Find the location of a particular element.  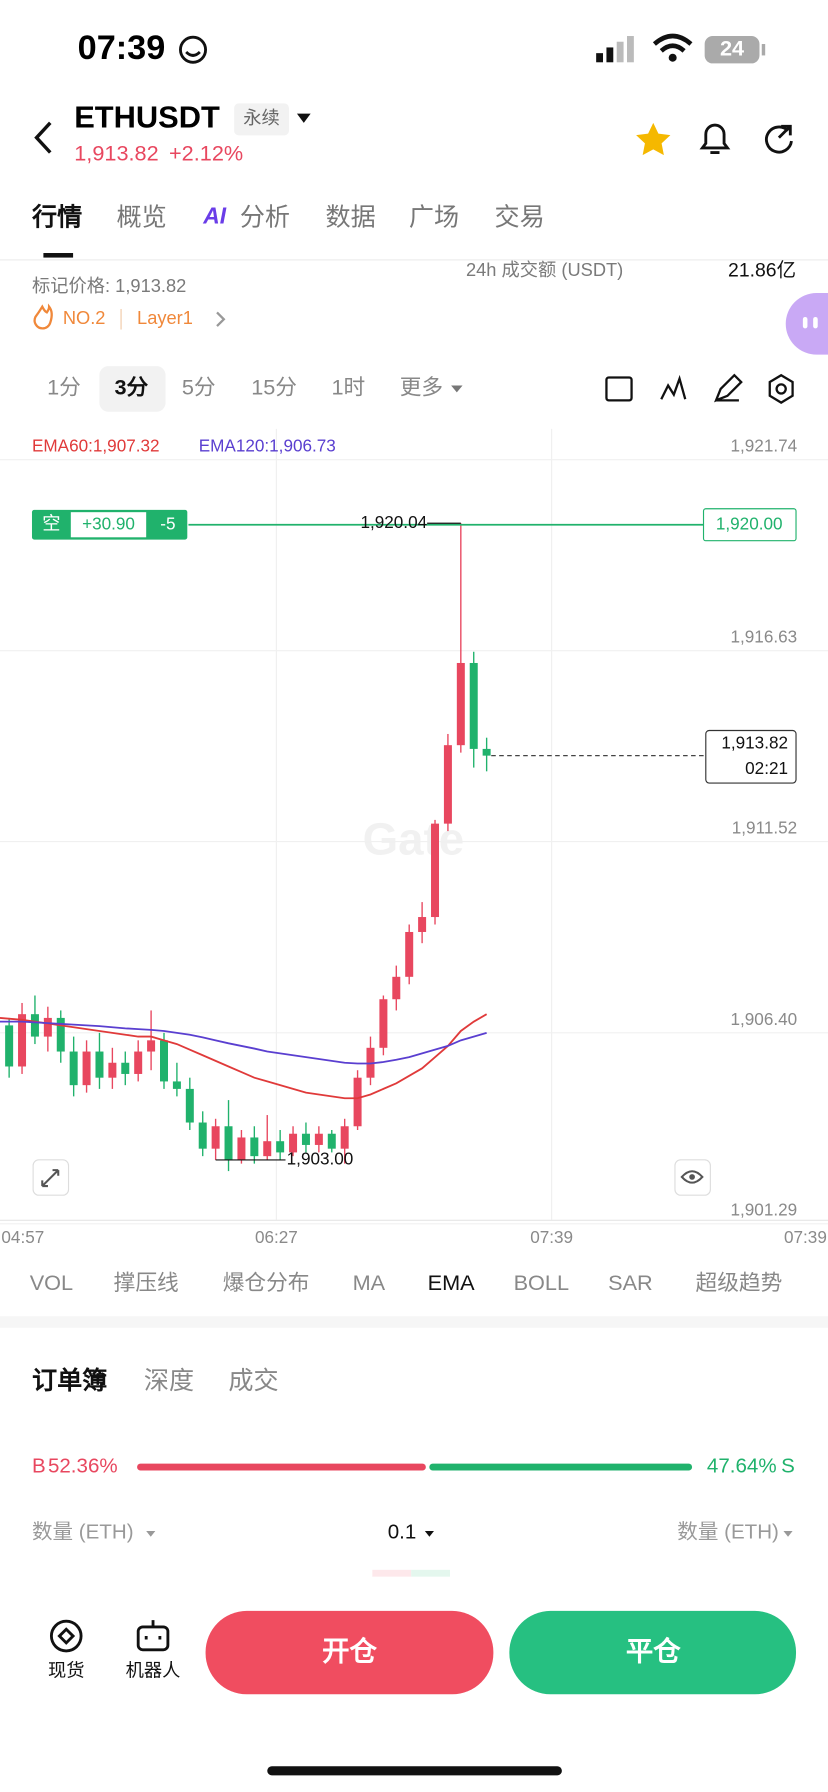

interval: 3分 is located at coordinates (131, 387).